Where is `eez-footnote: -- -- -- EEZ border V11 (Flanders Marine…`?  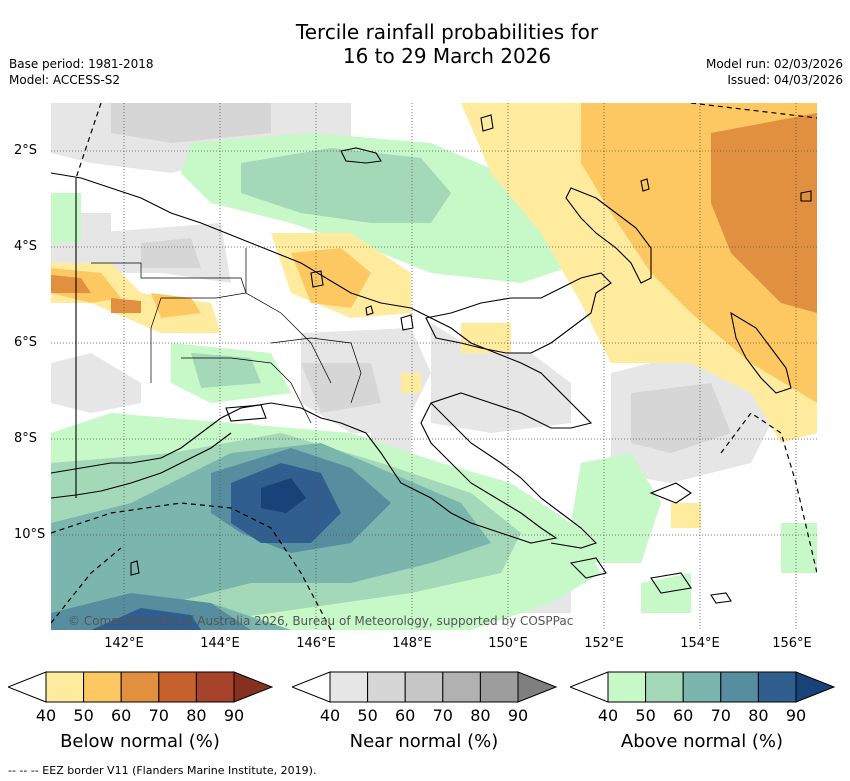
eez-footnote: -- -- -- EEZ border V11 (Flanders Marine… is located at coordinates (162, 770).